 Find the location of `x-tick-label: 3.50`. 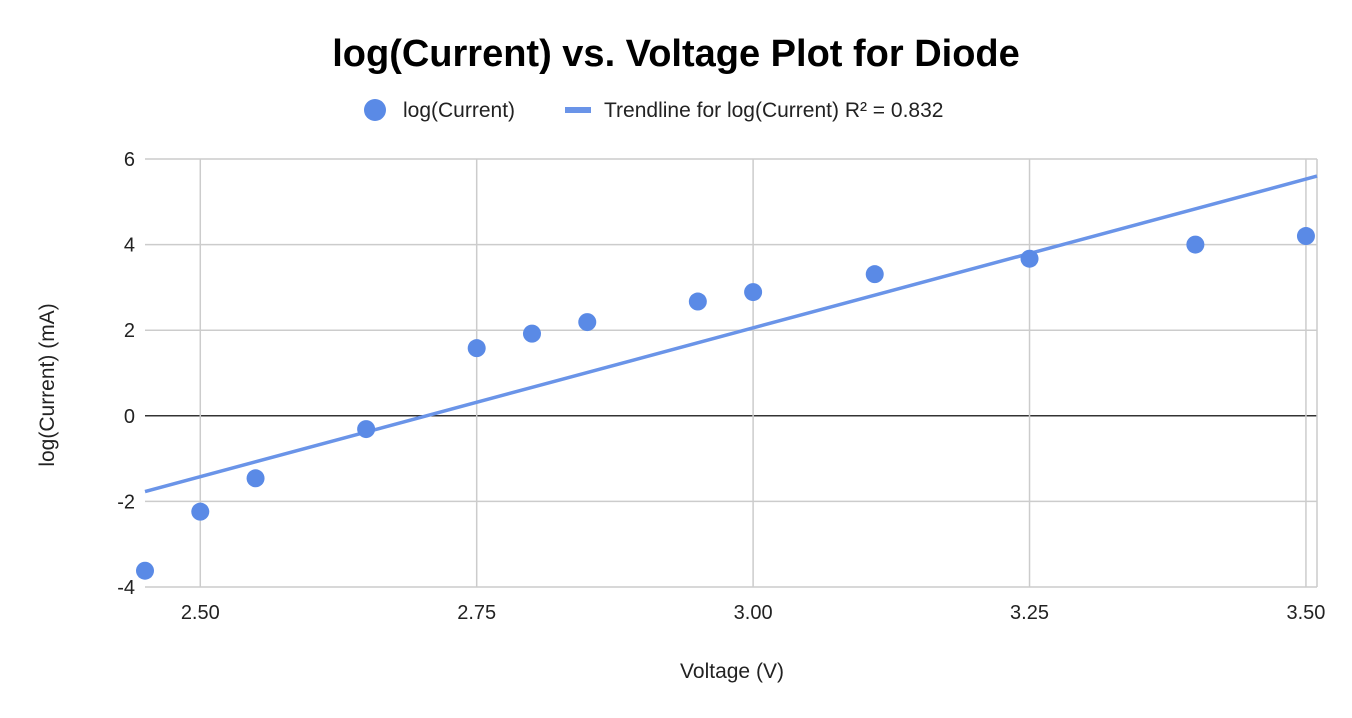

x-tick-label: 3.50 is located at coordinates (1305, 613).